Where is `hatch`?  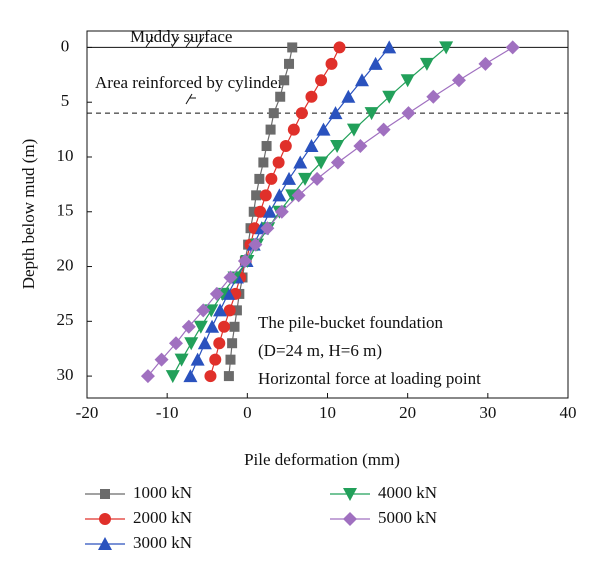
hatch is located at coordinates (175, 70).